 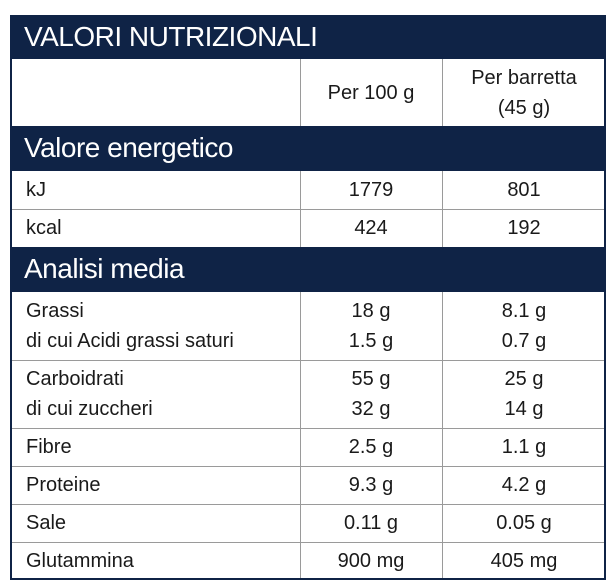 I want to click on cell-value: 8.1 g, so click(x=524, y=311).